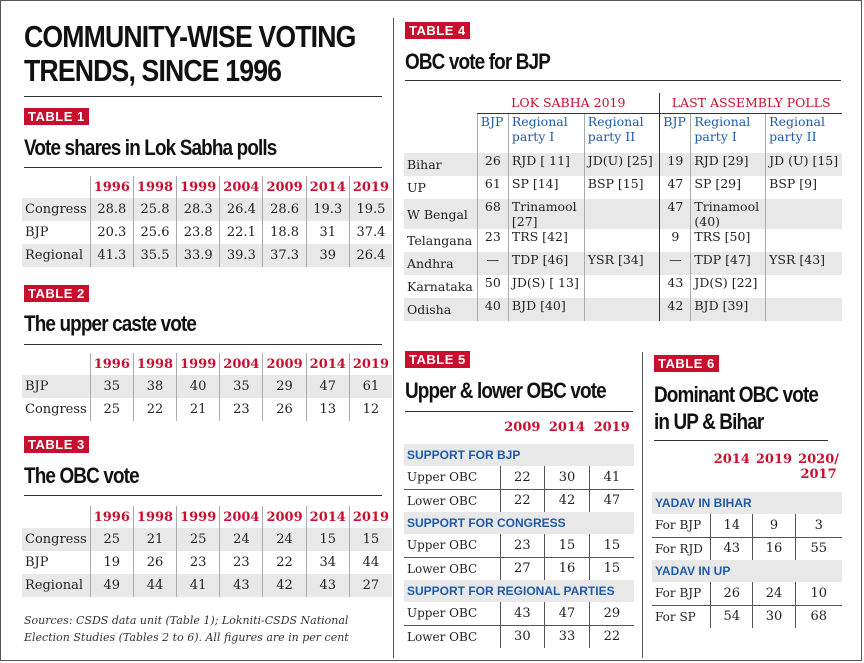 This screenshot has width=864, height=663. I want to click on section-row: SUPPORT FOR CONGRESS, so click(519, 523).